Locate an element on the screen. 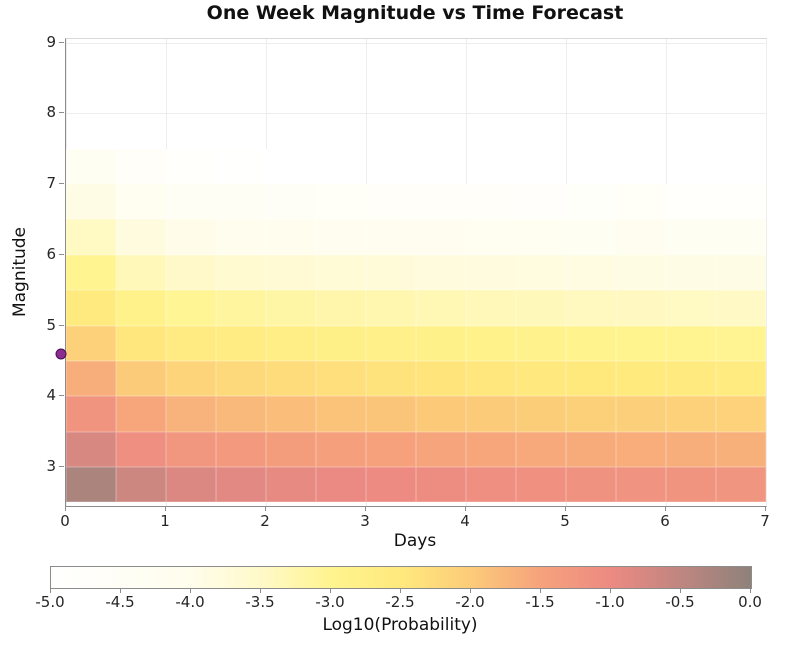 Image resolution: width=800 pixels, height=650 pixels. colorbar is located at coordinates (401, 577).